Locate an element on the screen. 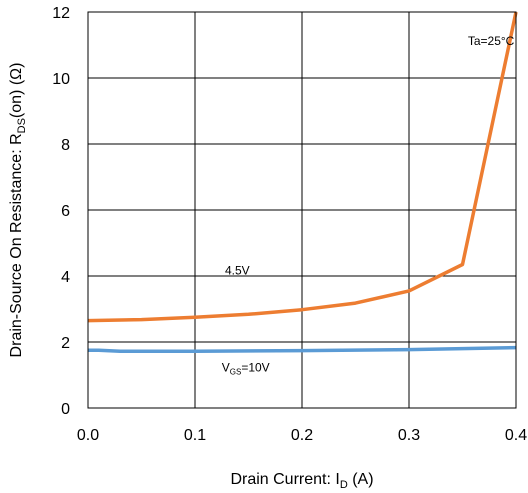  y-axis-label-unit: (on) (Ω) is located at coordinates (16, 91).